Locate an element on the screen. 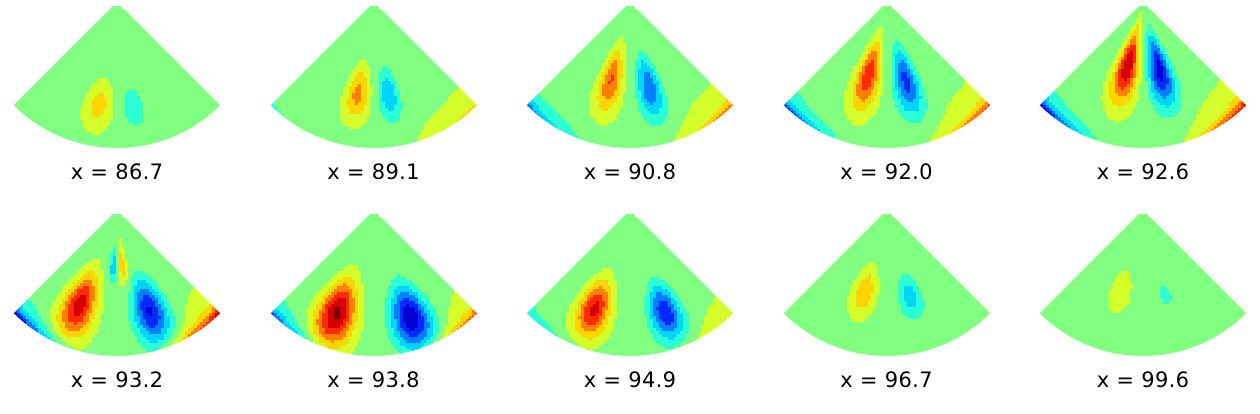 Image resolution: width=1260 pixels, height=414 pixels. panel-label: x = 92.6 is located at coordinates (1143, 172).